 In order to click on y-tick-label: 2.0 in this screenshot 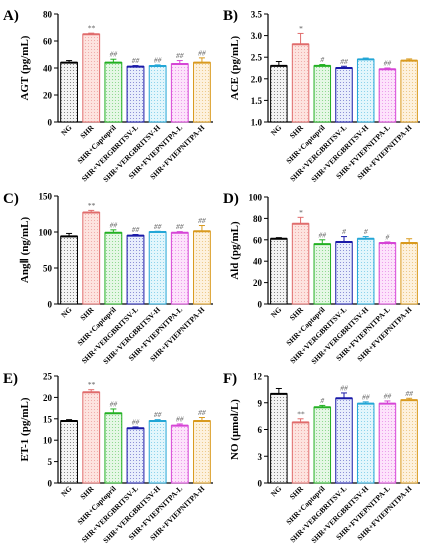, I will do `click(257, 79)`.